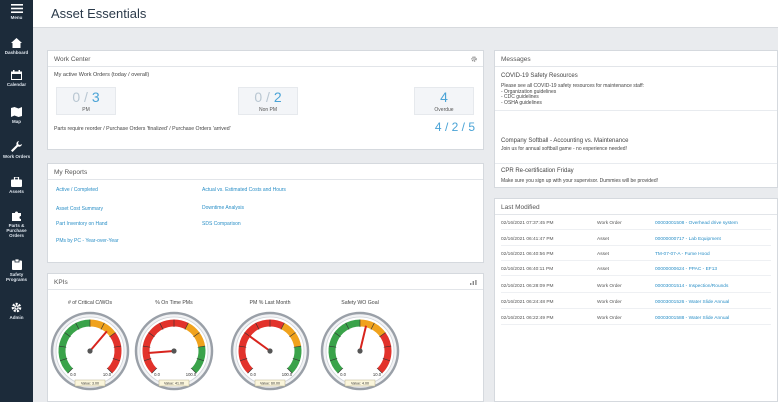 This screenshot has height=402, width=778. Describe the element at coordinates (537, 171) in the screenshot. I see `message-title: CPR Re-certification Friday` at that location.